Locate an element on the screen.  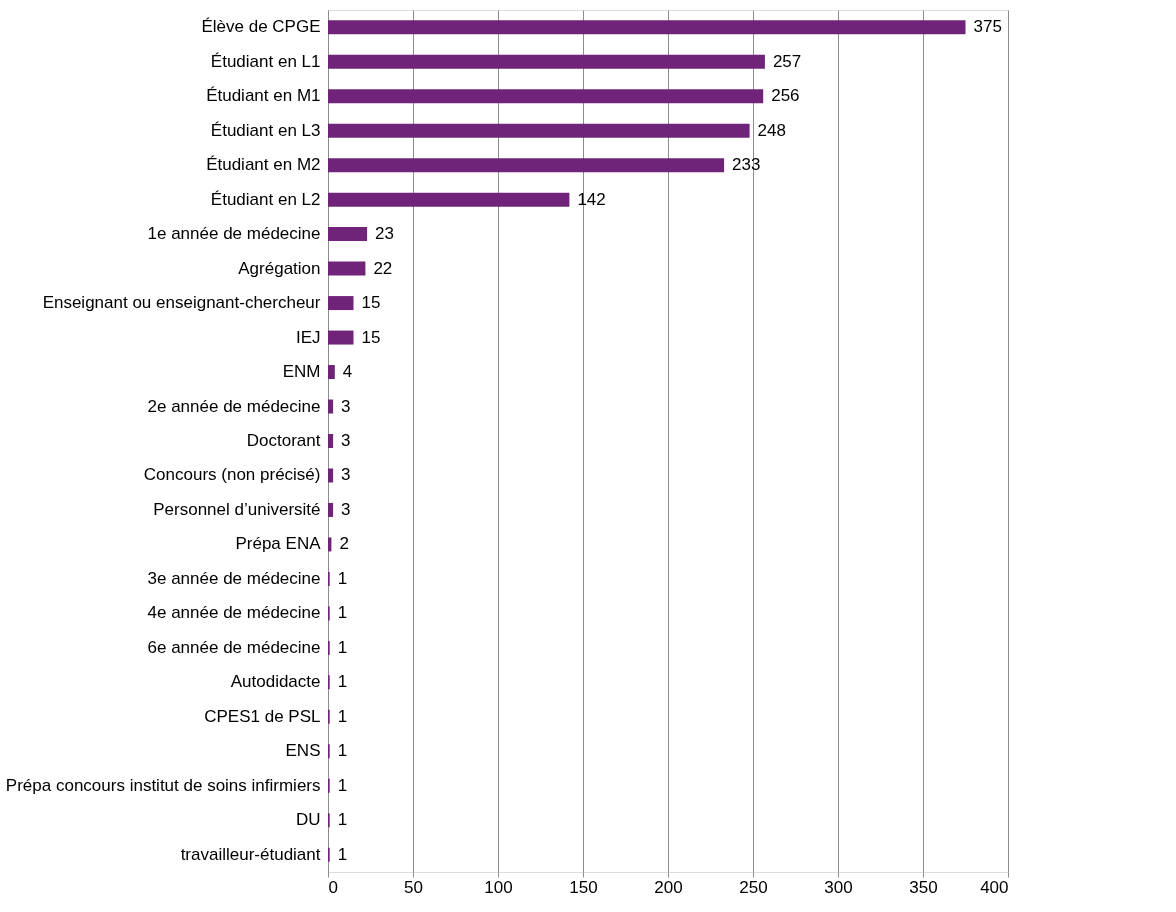
x-tick-label: 300 is located at coordinates (838, 887).